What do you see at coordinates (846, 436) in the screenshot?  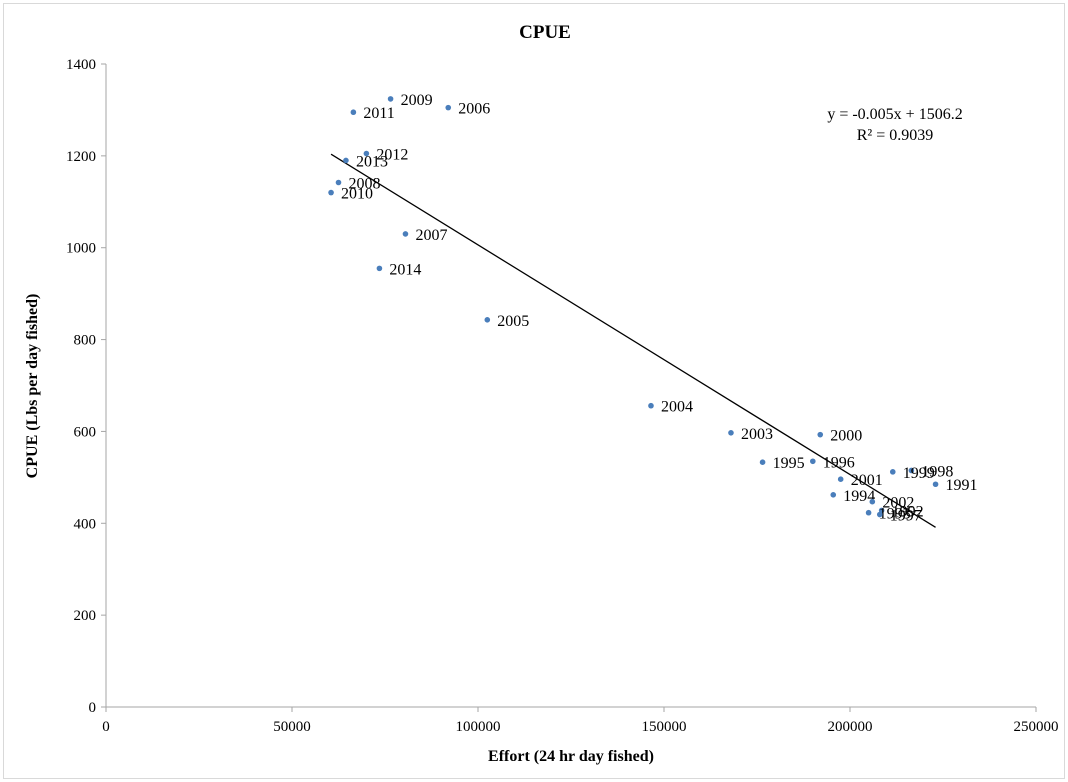 I see `data-label-2000: 2000` at bounding box center [846, 436].